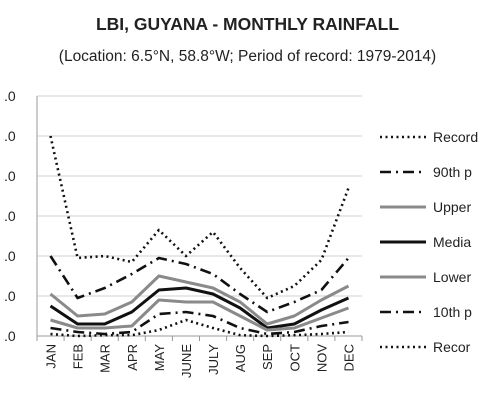 This screenshot has width=495, height=400. Describe the element at coordinates (348, 357) in the screenshot. I see `x-tick-label: DEC` at that location.